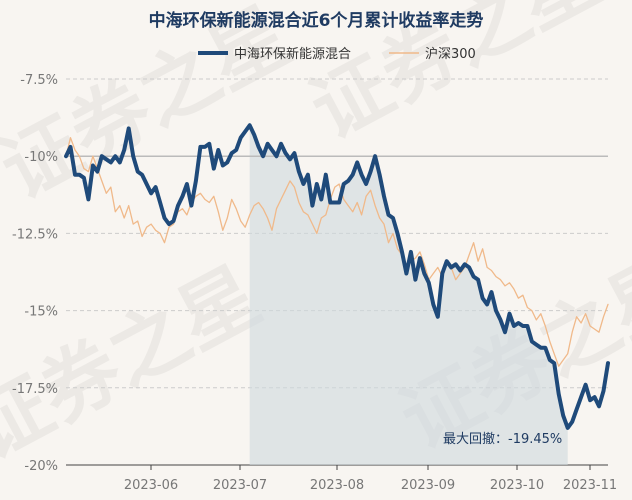  I want to click on y-tick-label: -7.5%, so click(39, 80).